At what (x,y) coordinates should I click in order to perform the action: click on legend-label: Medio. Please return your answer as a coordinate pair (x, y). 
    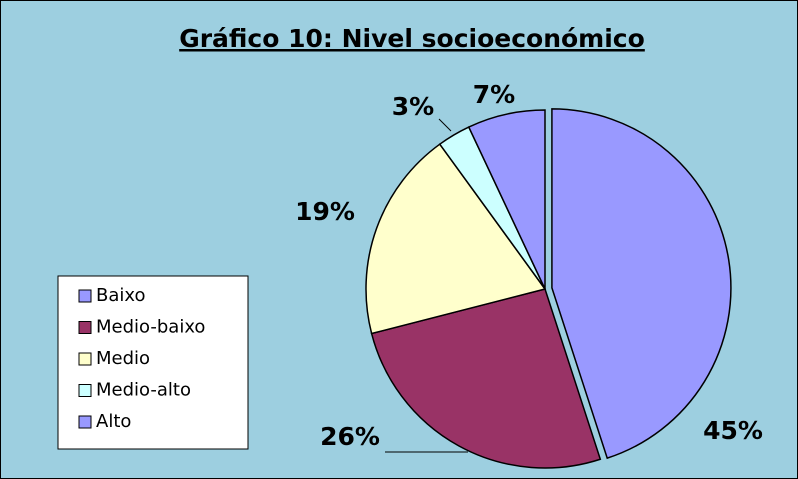
    Looking at the image, I should click on (123, 358).